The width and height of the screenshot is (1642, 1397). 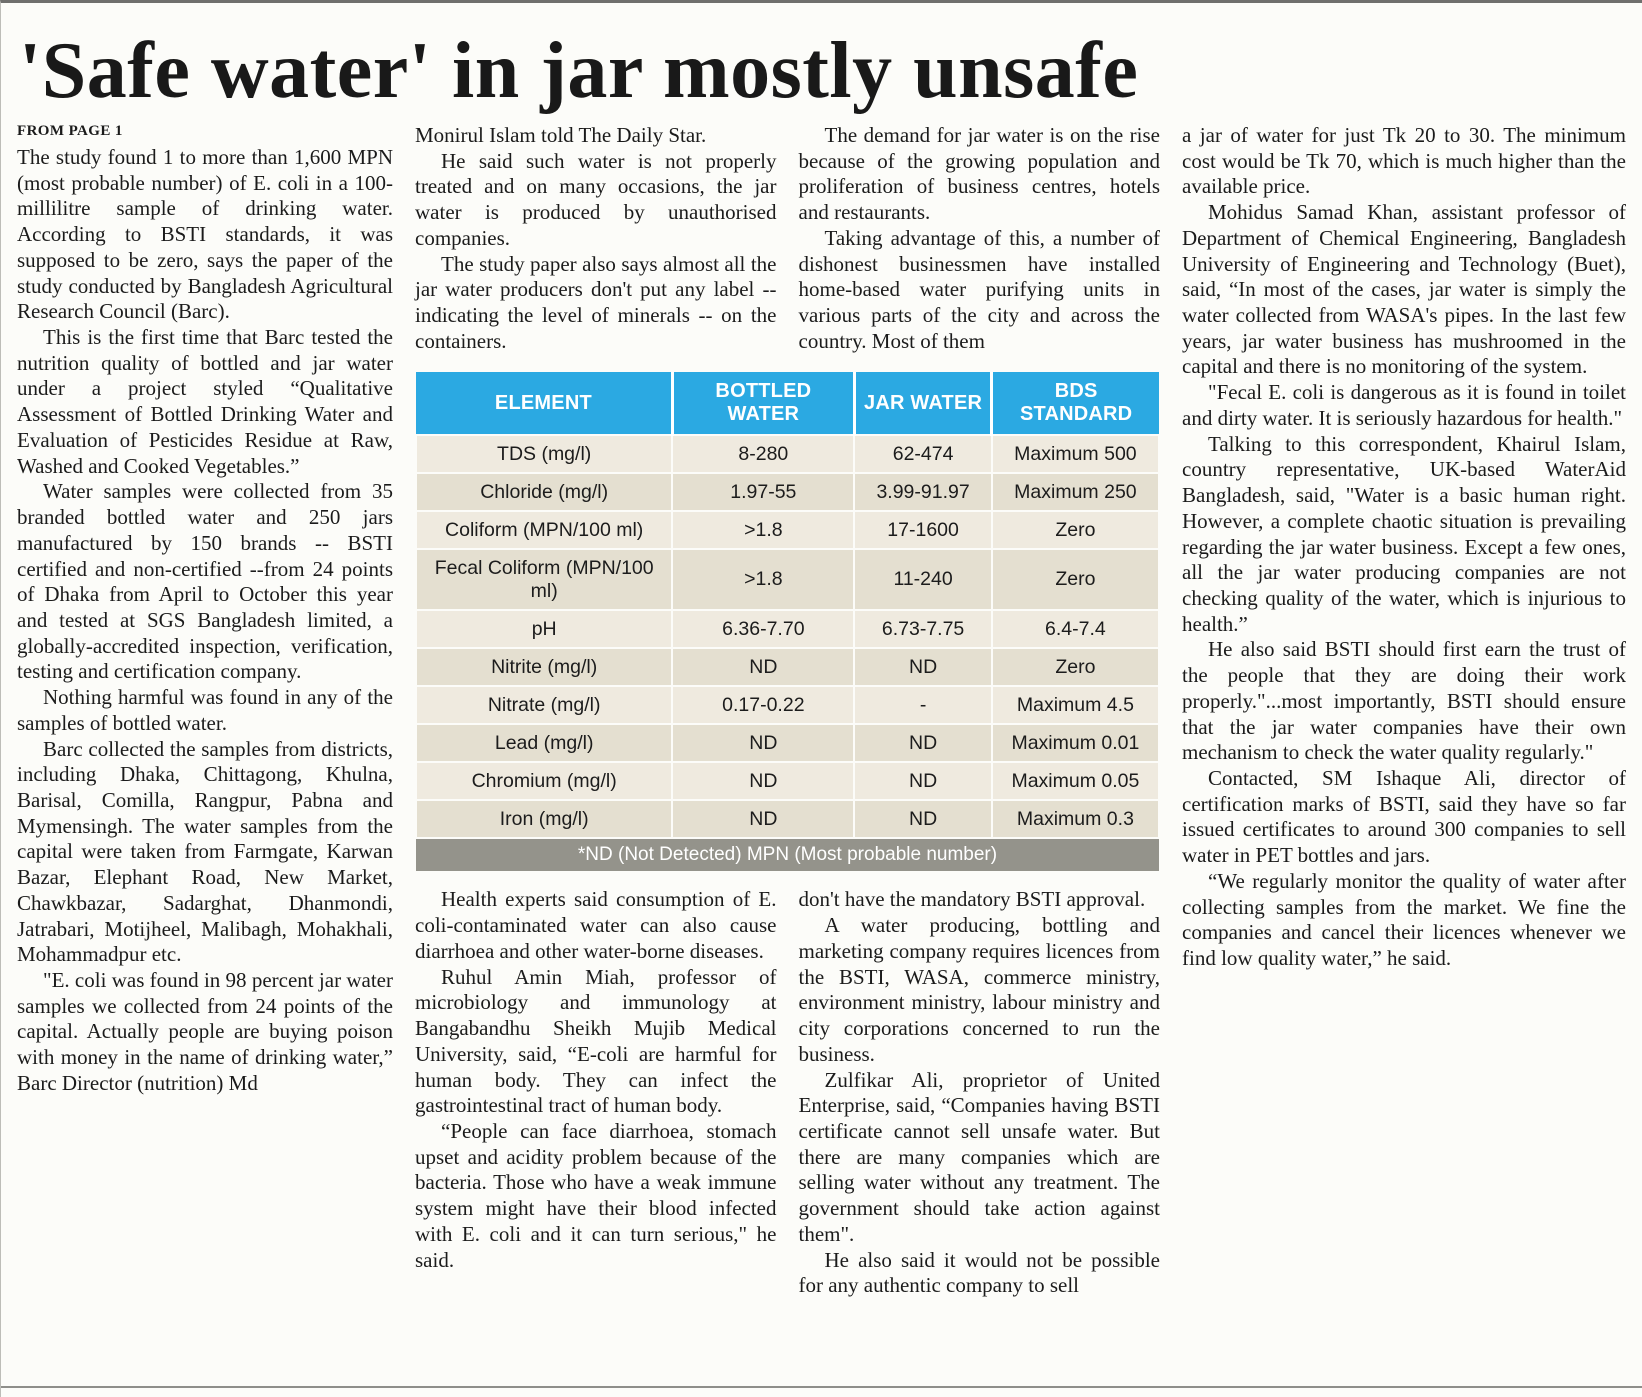 What do you see at coordinates (922, 404) in the screenshot?
I see `table-header-cell: JAR WATER` at bounding box center [922, 404].